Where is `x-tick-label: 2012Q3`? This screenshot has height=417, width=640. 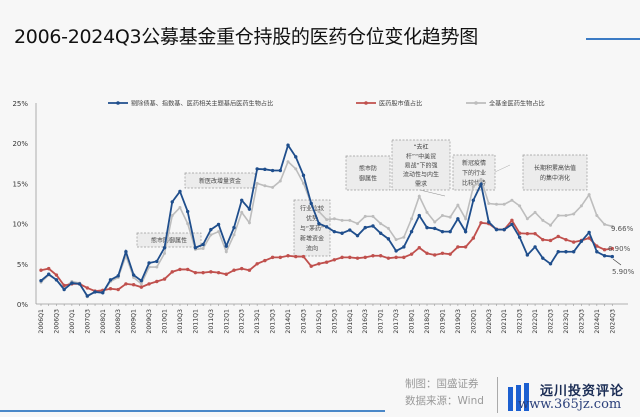 x-tick-label: 2012Q3 is located at coordinates (242, 321).